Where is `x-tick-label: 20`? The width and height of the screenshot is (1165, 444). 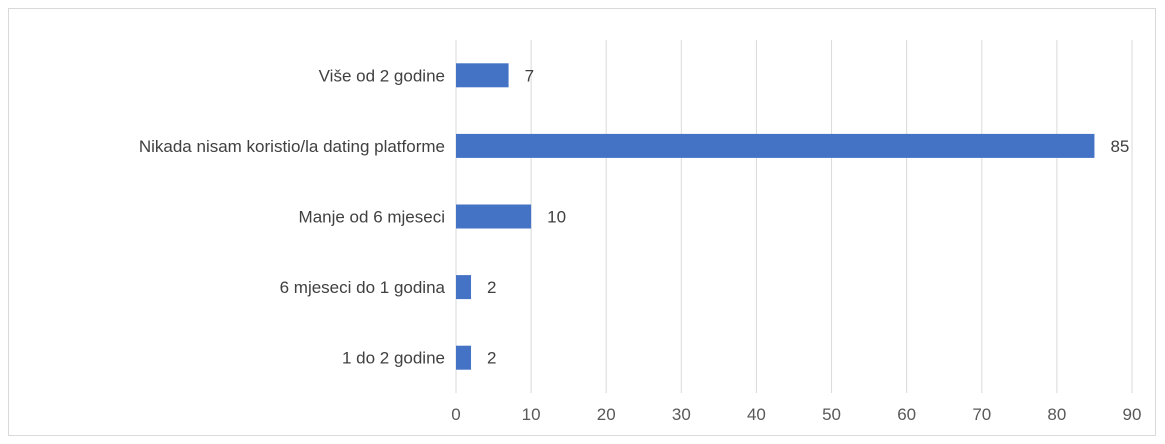
x-tick-label: 20 is located at coordinates (606, 414).